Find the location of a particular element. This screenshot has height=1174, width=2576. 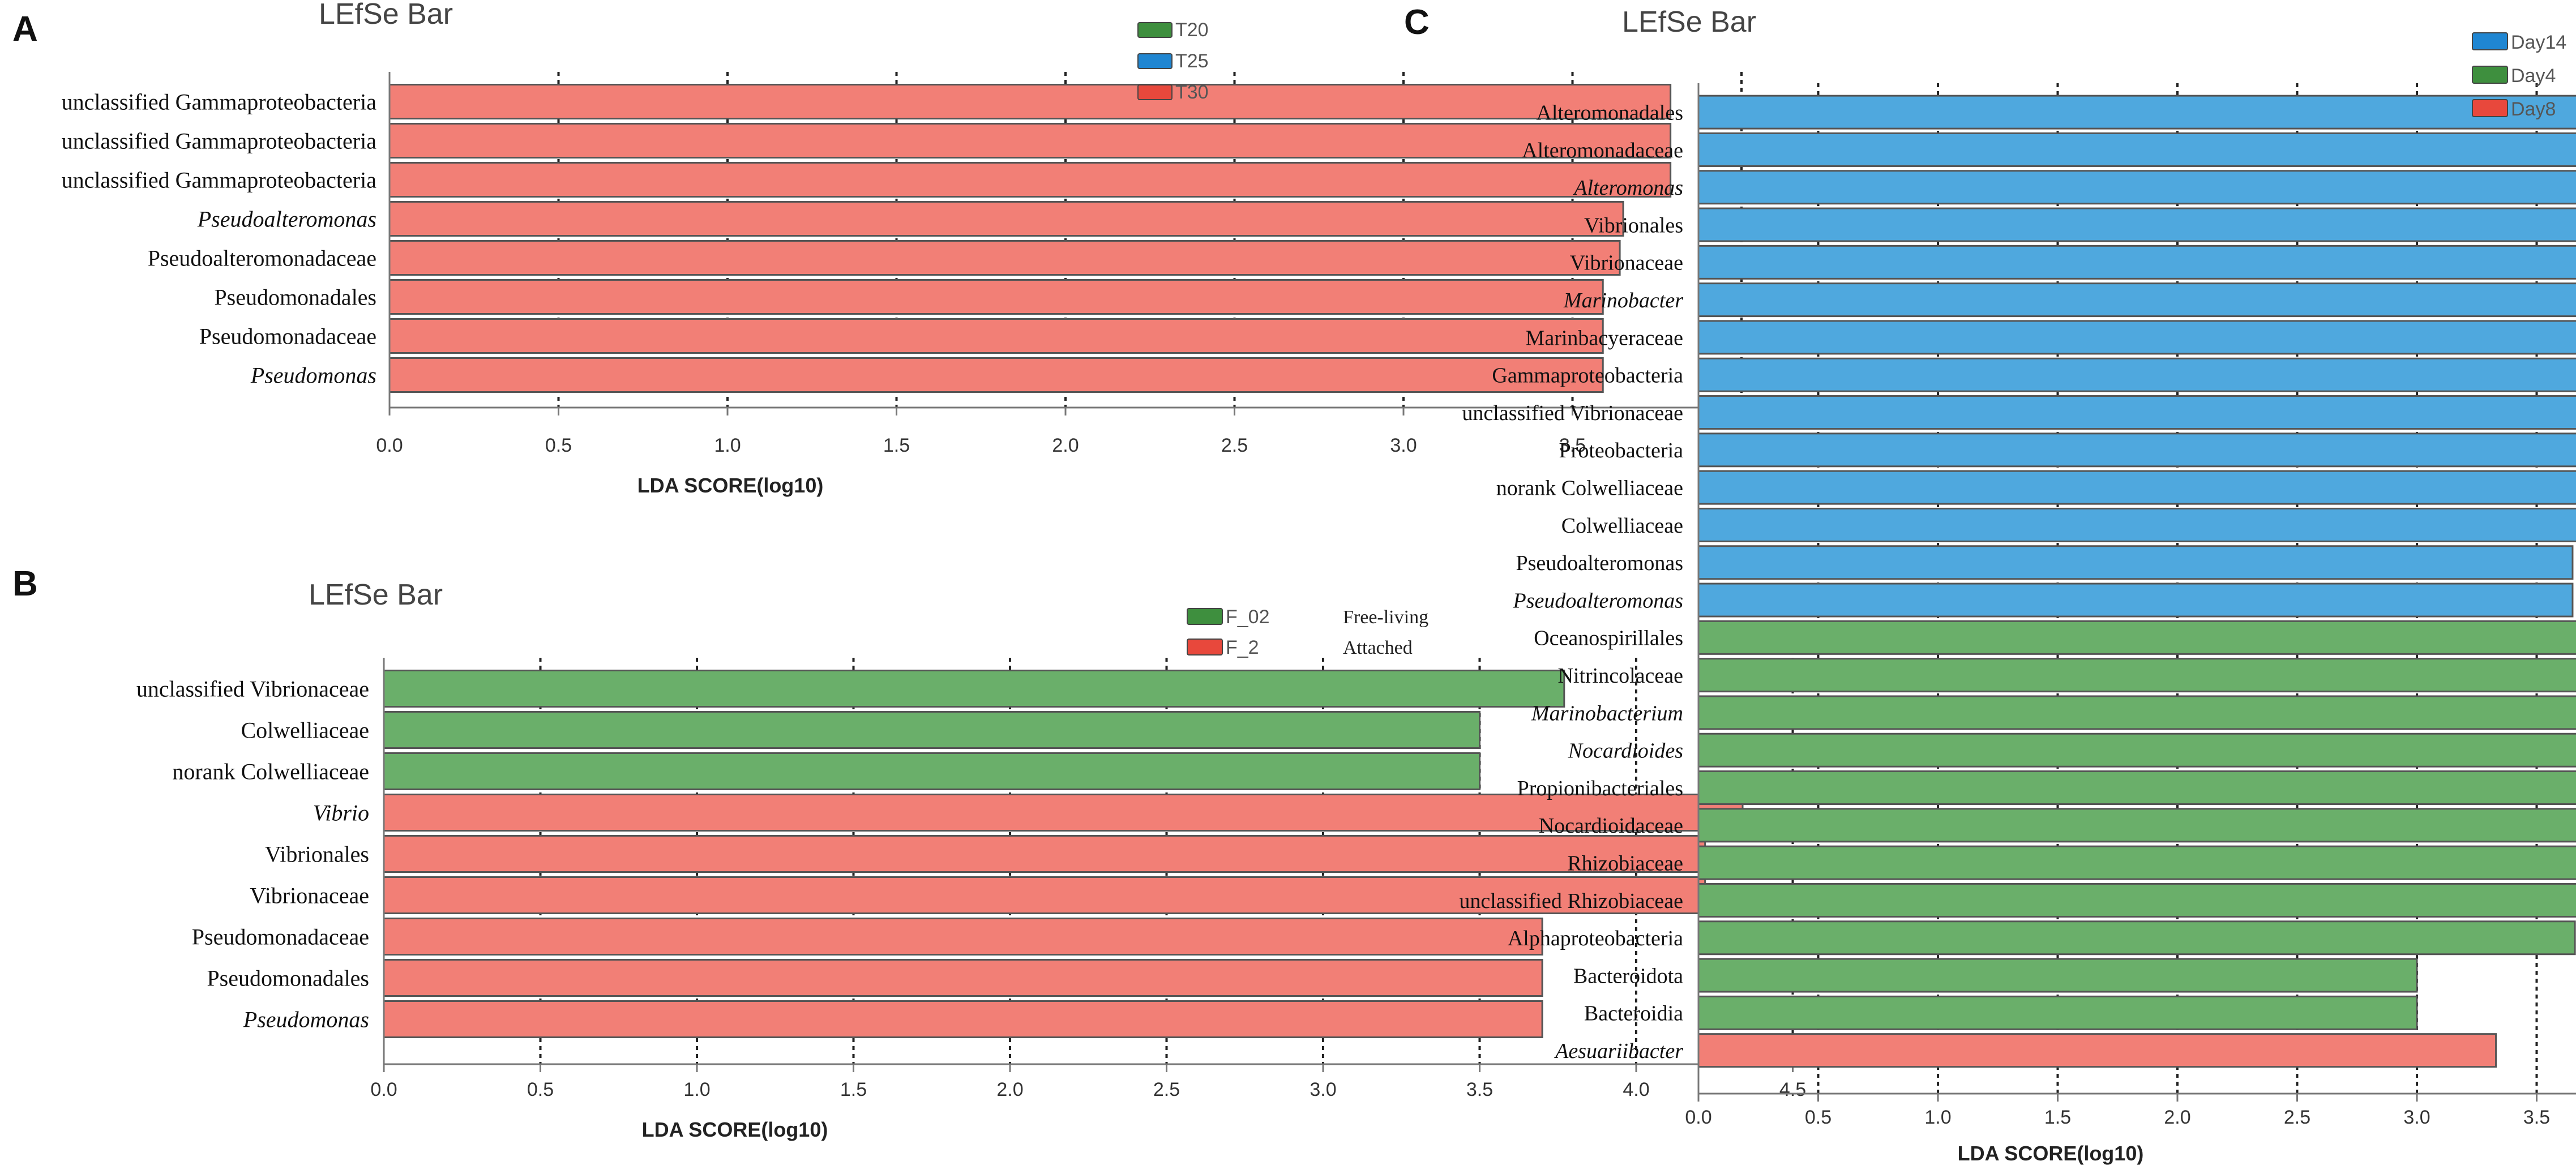

category-label: Alteromonadales is located at coordinates (1609, 113).